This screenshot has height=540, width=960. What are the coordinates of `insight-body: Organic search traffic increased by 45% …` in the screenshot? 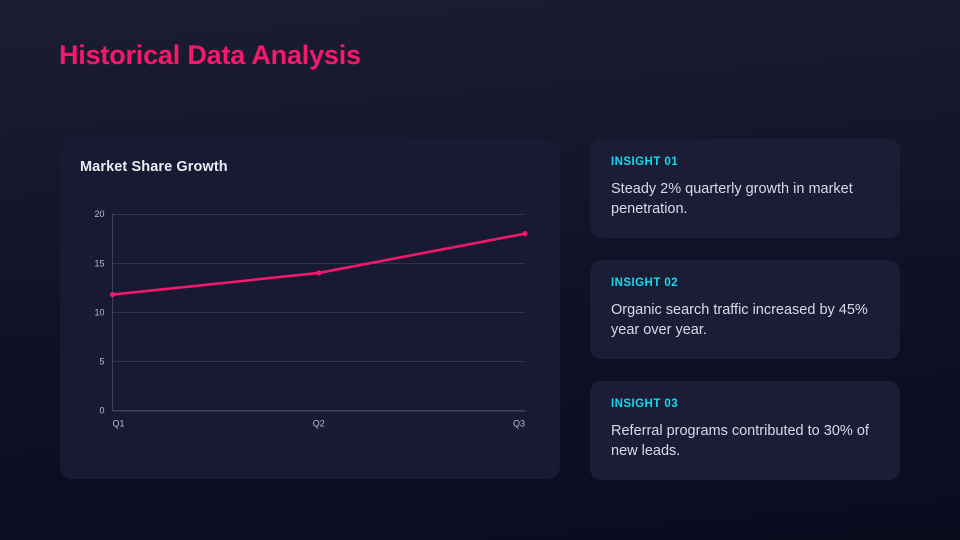 It's located at (739, 320).